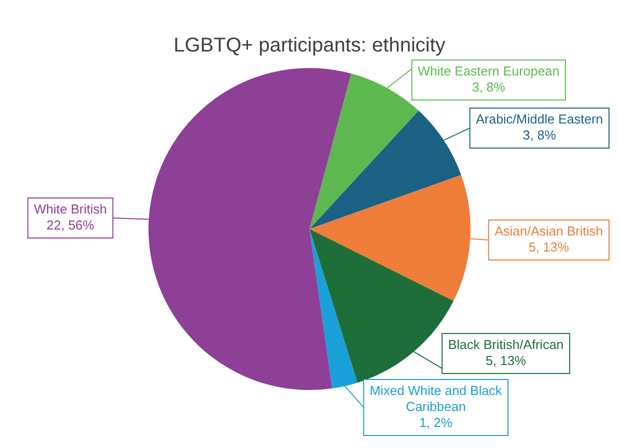 This screenshot has width=619, height=448. Describe the element at coordinates (489, 71) in the screenshot. I see `slice-label: White Eastern European` at that location.